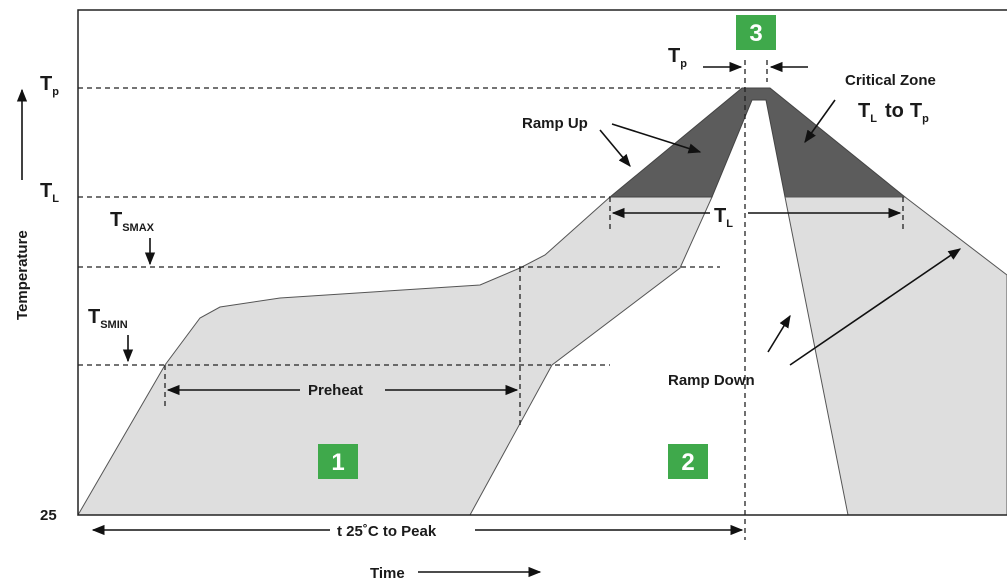  I want to click on cooling-region, so click(895, 356).